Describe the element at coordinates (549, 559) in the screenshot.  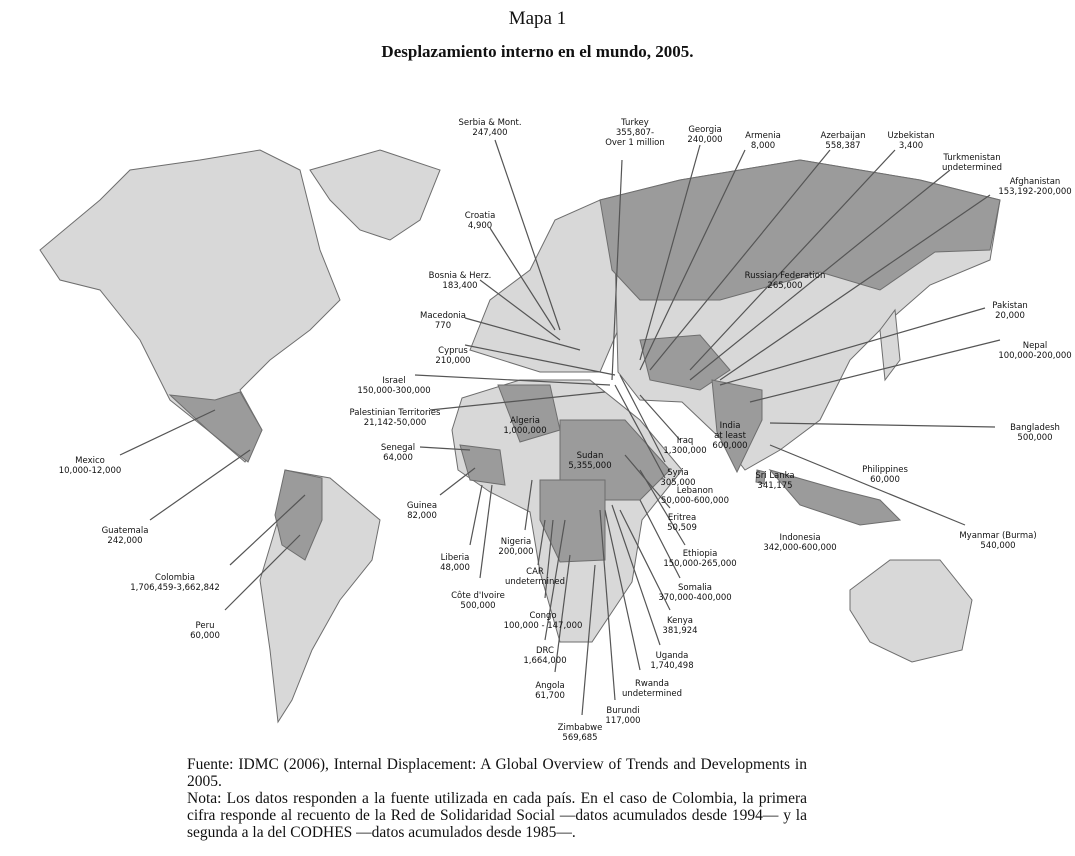
I see `leader-line-congo` at that location.